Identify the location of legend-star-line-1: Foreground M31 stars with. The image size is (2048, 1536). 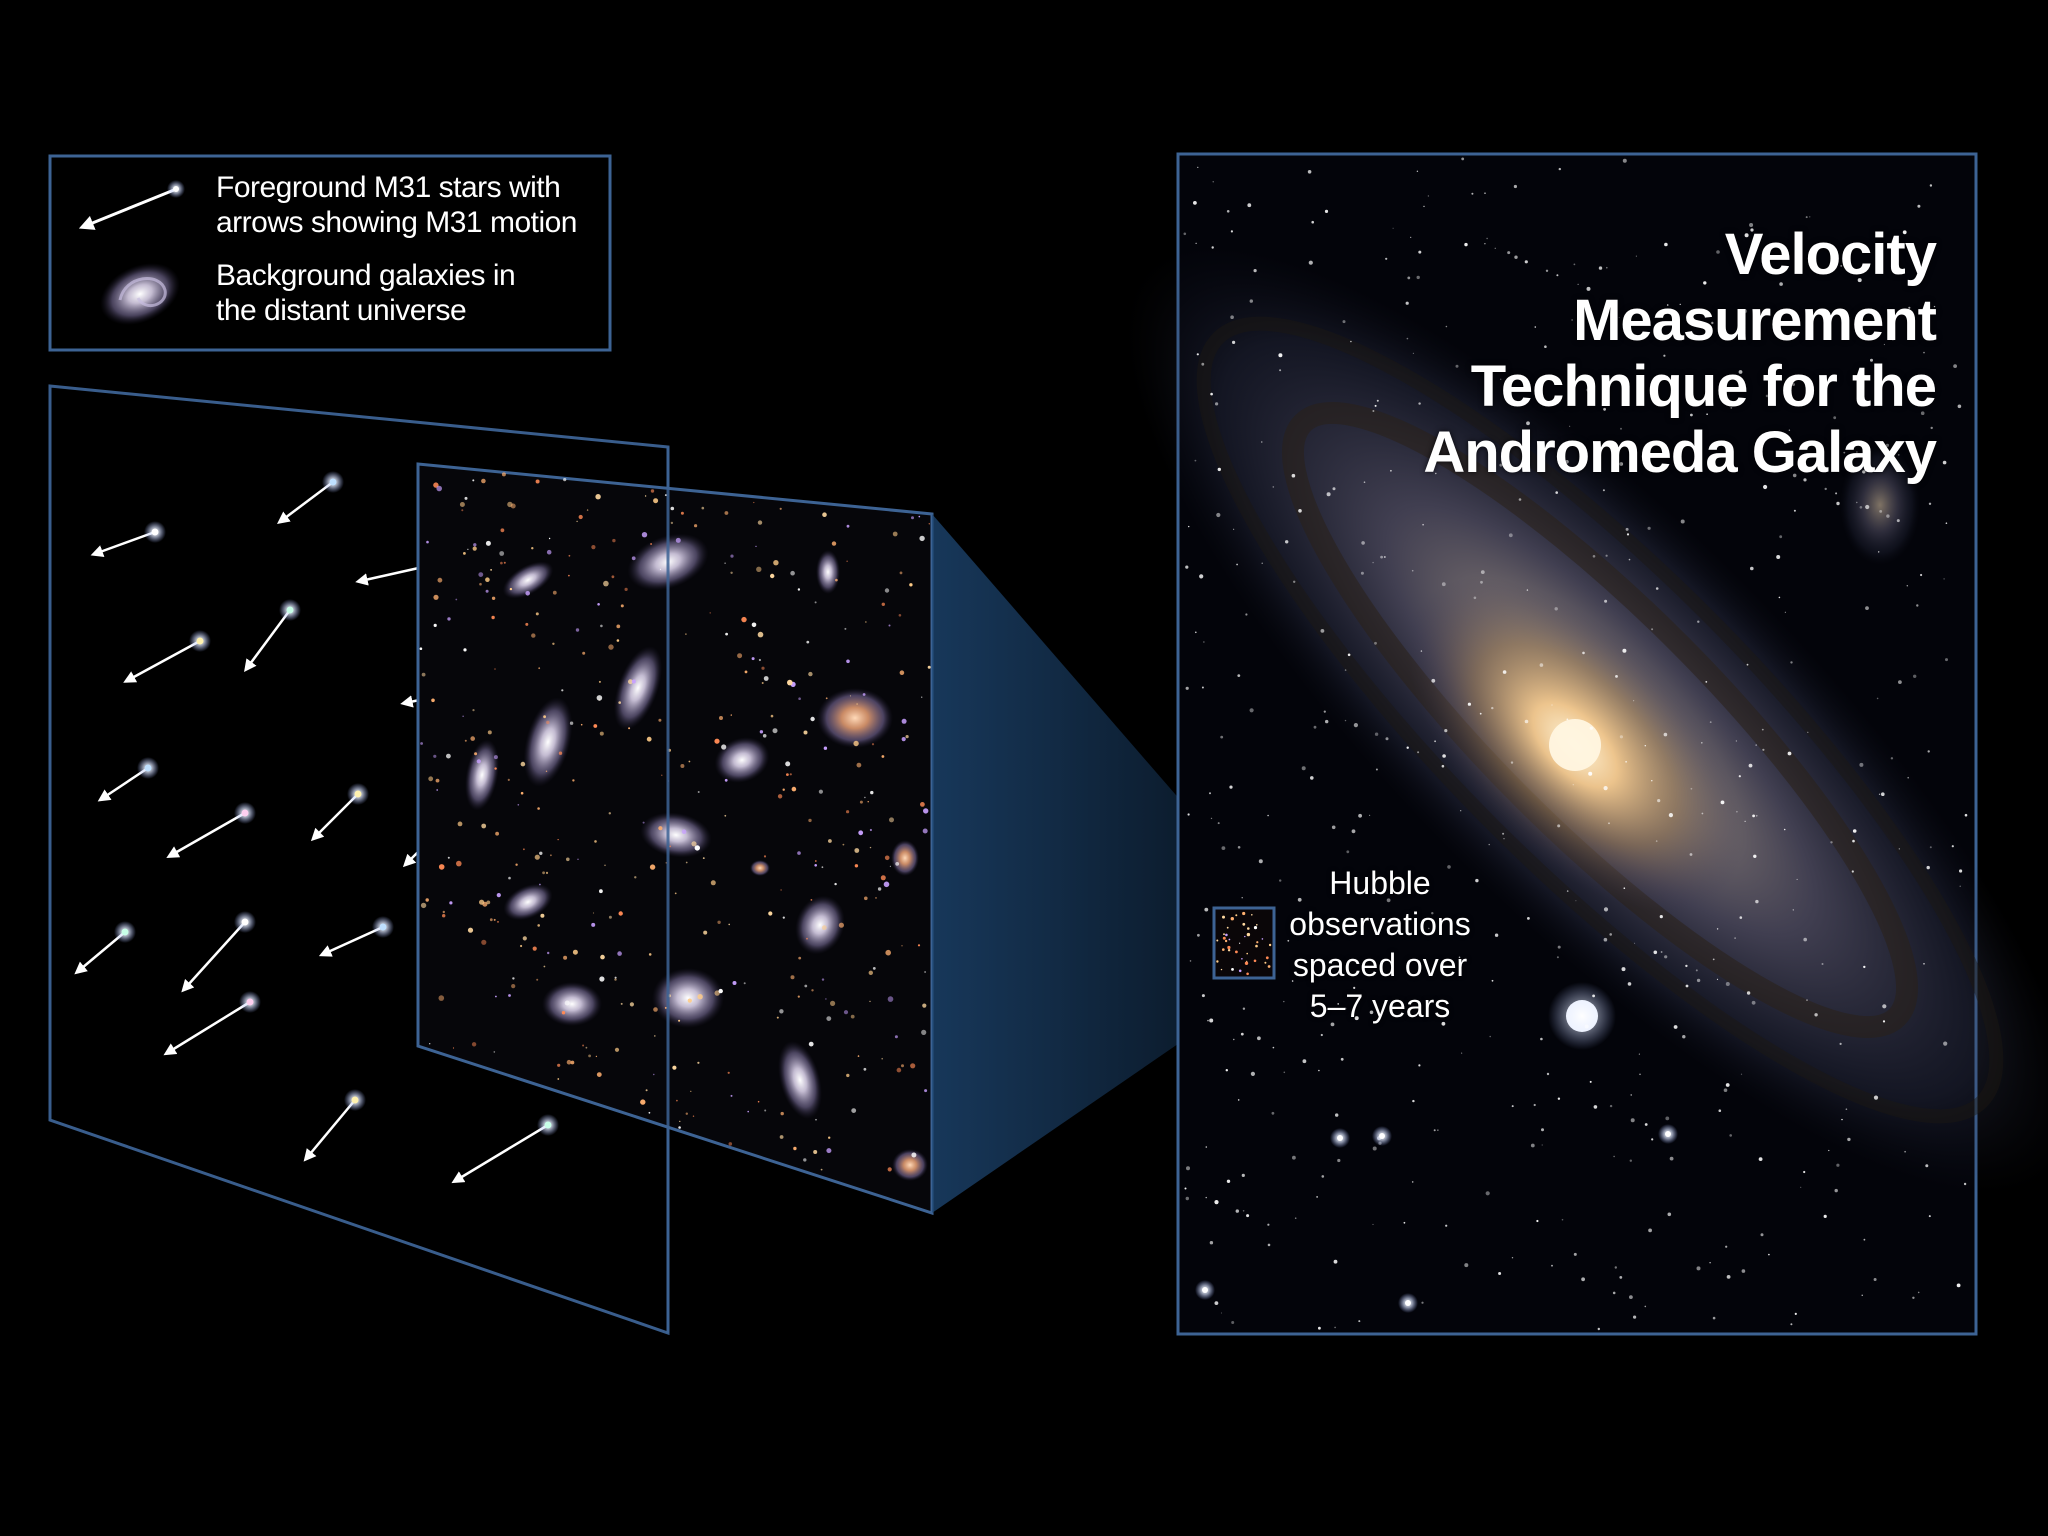
(388, 187).